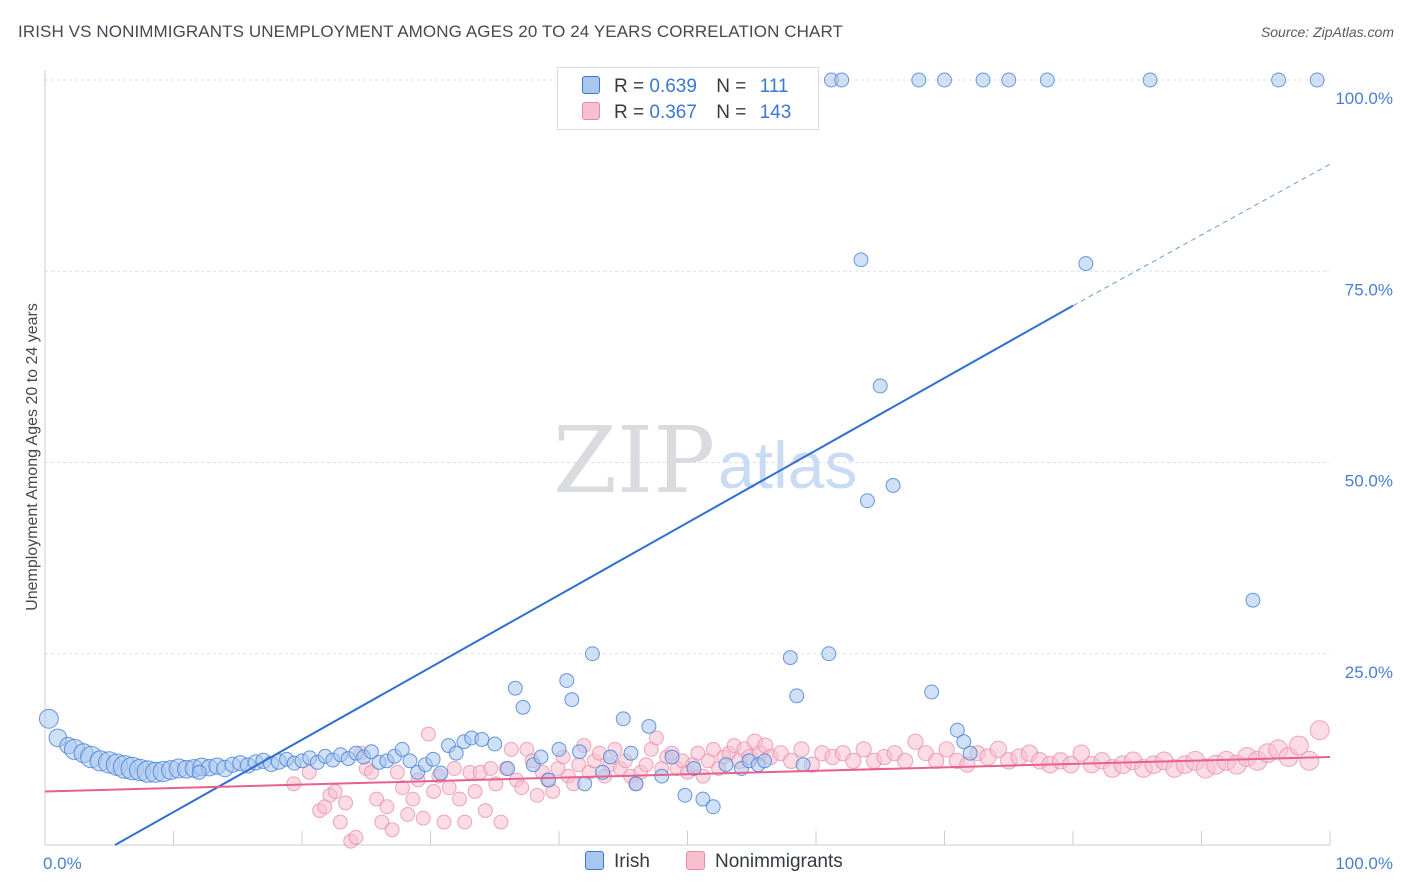 The height and width of the screenshot is (892, 1406). What do you see at coordinates (591, 85) in the screenshot?
I see `irish-swatch` at bounding box center [591, 85].